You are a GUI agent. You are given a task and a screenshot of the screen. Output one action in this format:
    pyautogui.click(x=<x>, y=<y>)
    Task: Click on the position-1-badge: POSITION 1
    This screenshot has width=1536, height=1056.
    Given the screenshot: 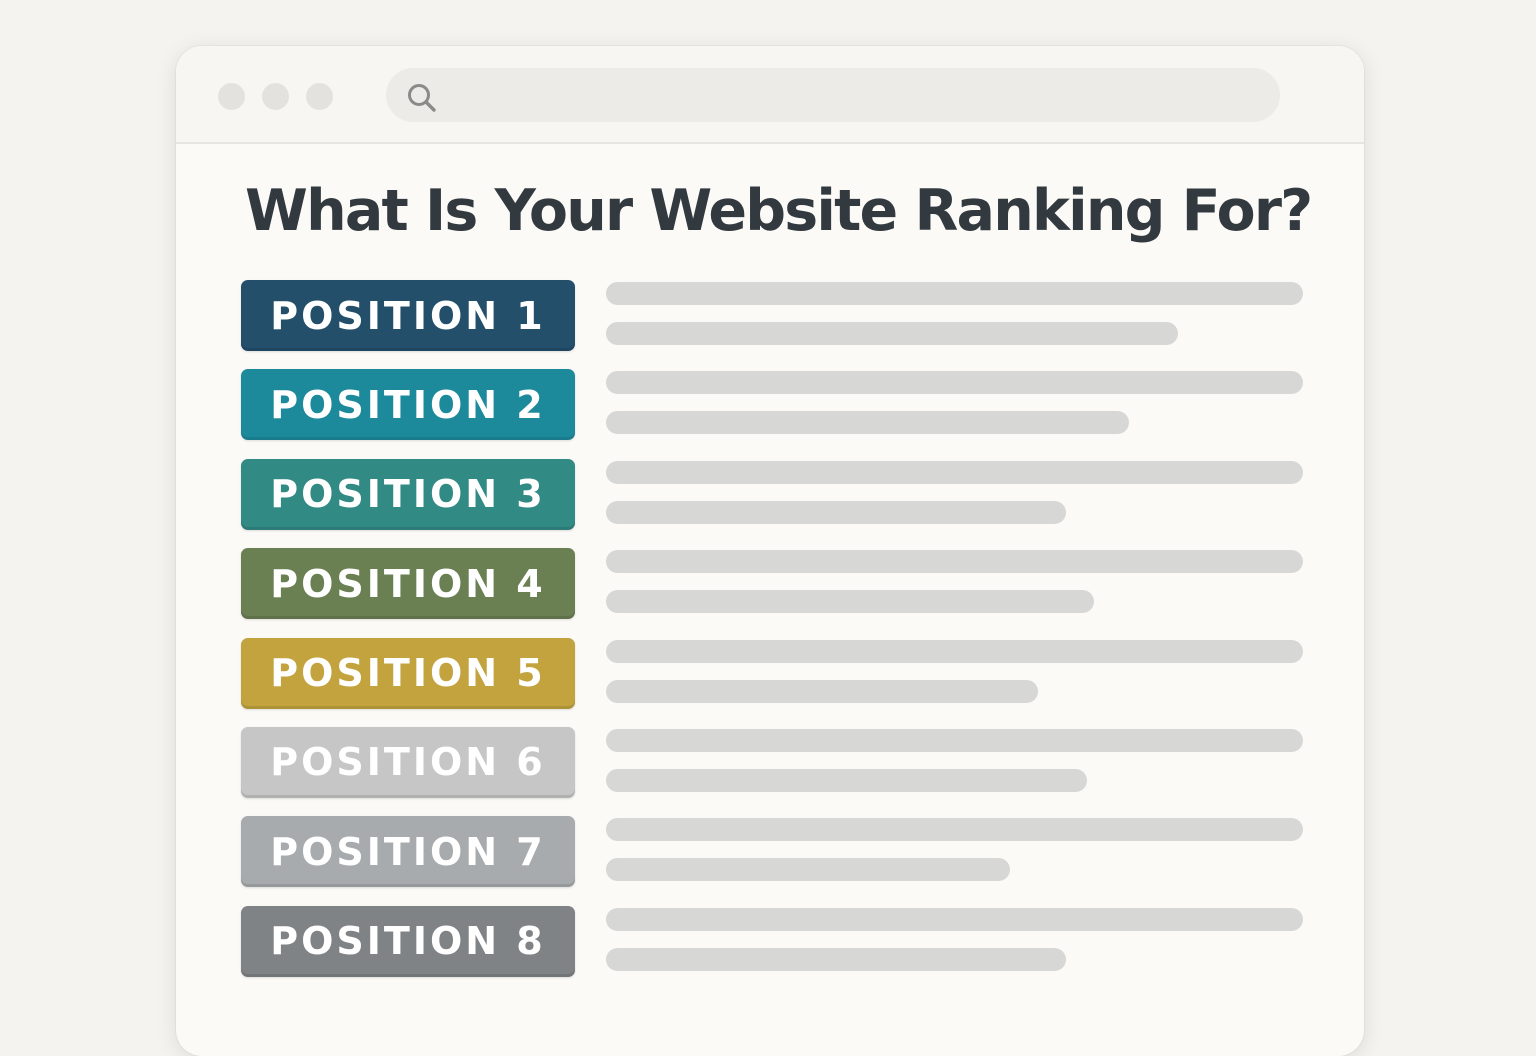 What is the action you would take?
    pyautogui.click(x=408, y=315)
    